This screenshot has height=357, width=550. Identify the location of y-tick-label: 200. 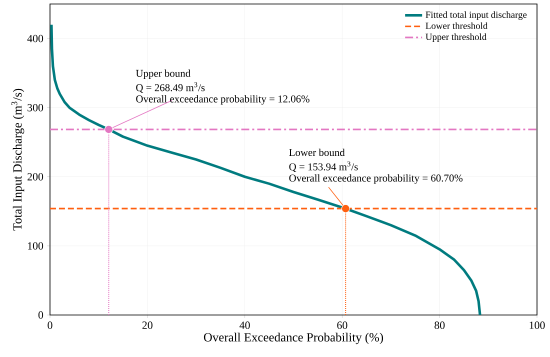
(36, 176).